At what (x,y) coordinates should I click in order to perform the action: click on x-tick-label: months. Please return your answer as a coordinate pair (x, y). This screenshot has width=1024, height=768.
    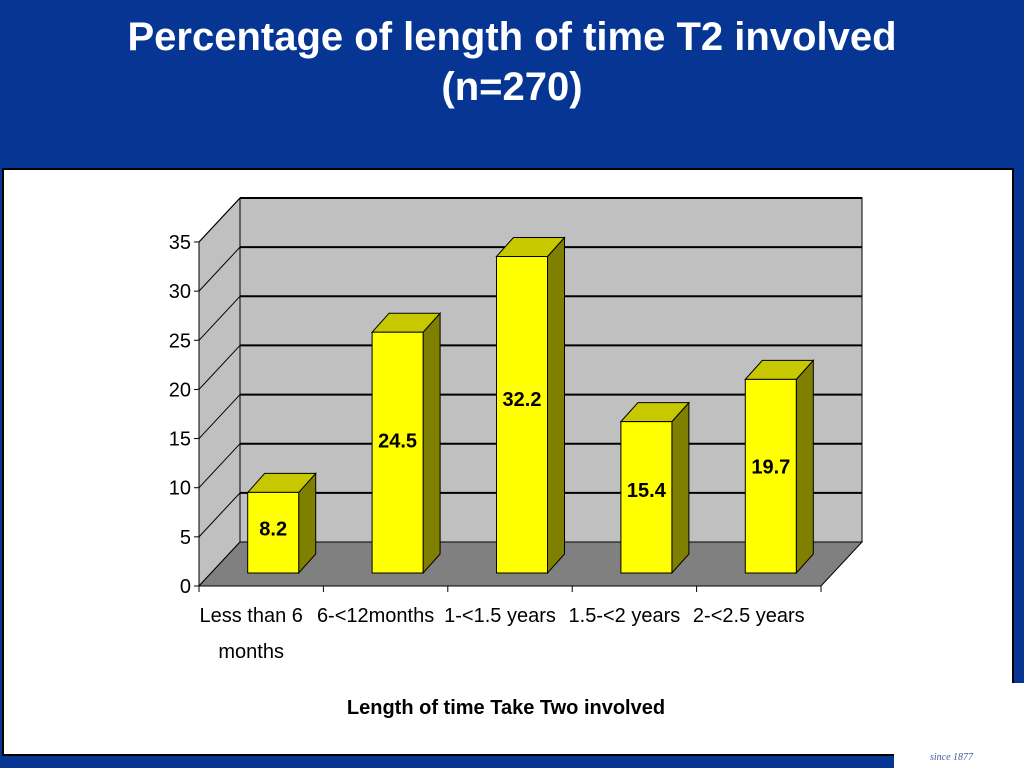
    Looking at the image, I should click on (251, 652).